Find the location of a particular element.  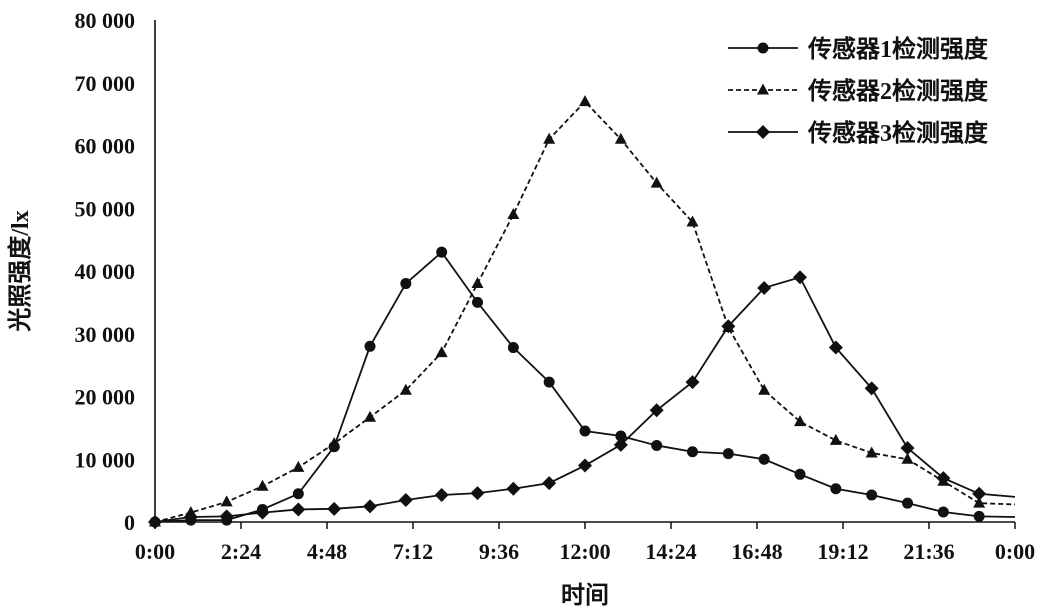

y-tick-label: 10 000 is located at coordinates (105, 459).